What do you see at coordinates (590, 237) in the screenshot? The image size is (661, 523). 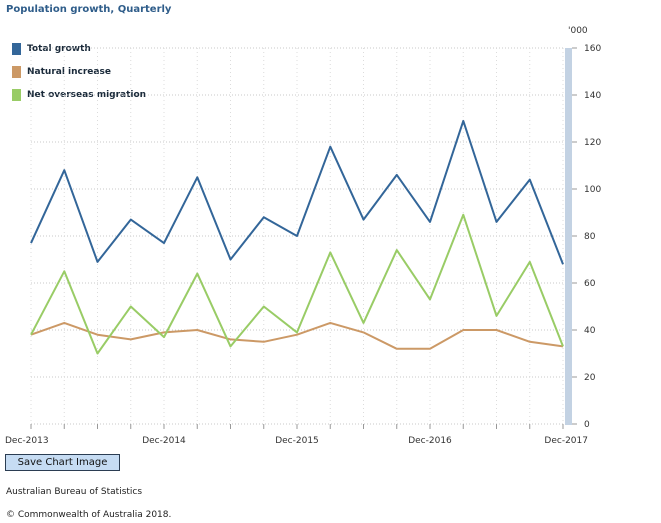 I see `y-tick-label-80: 80` at bounding box center [590, 237].